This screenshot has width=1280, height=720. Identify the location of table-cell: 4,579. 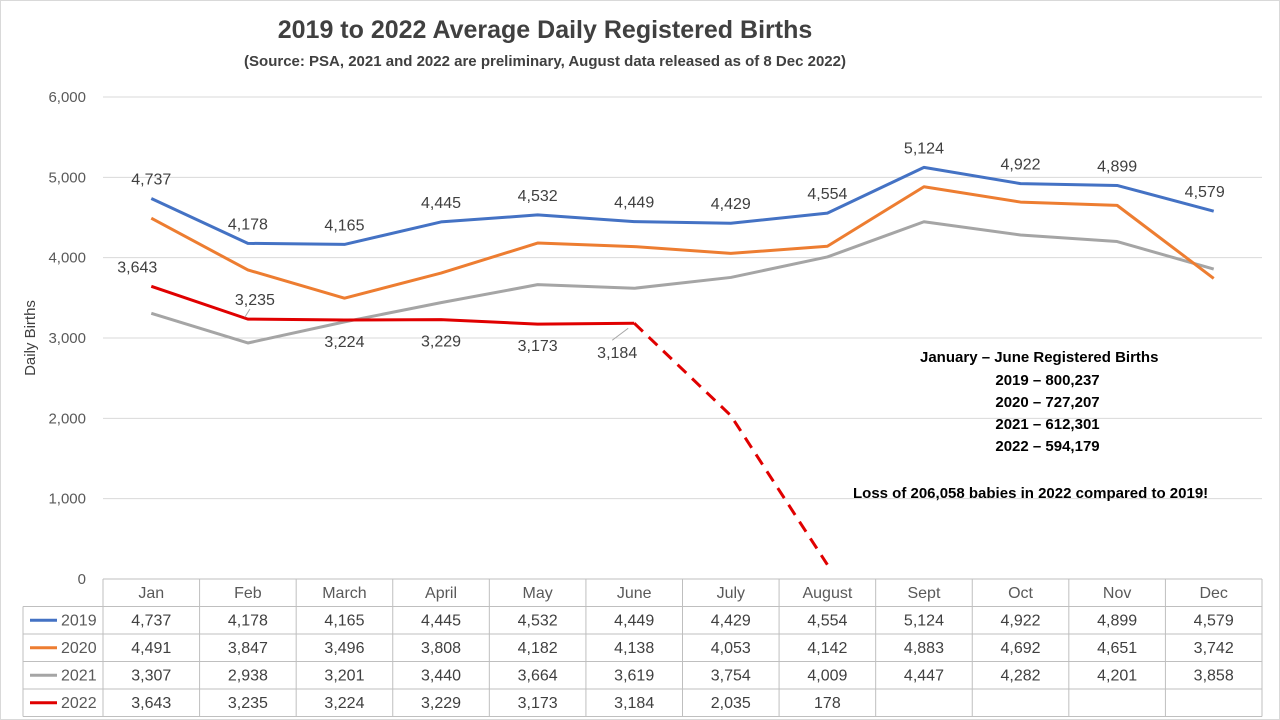
(1214, 621).